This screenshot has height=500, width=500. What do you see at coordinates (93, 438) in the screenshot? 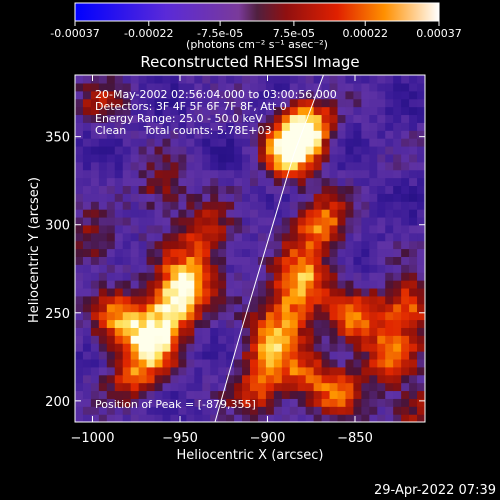
I see `x-axis-tick-label: −1000` at bounding box center [93, 438].